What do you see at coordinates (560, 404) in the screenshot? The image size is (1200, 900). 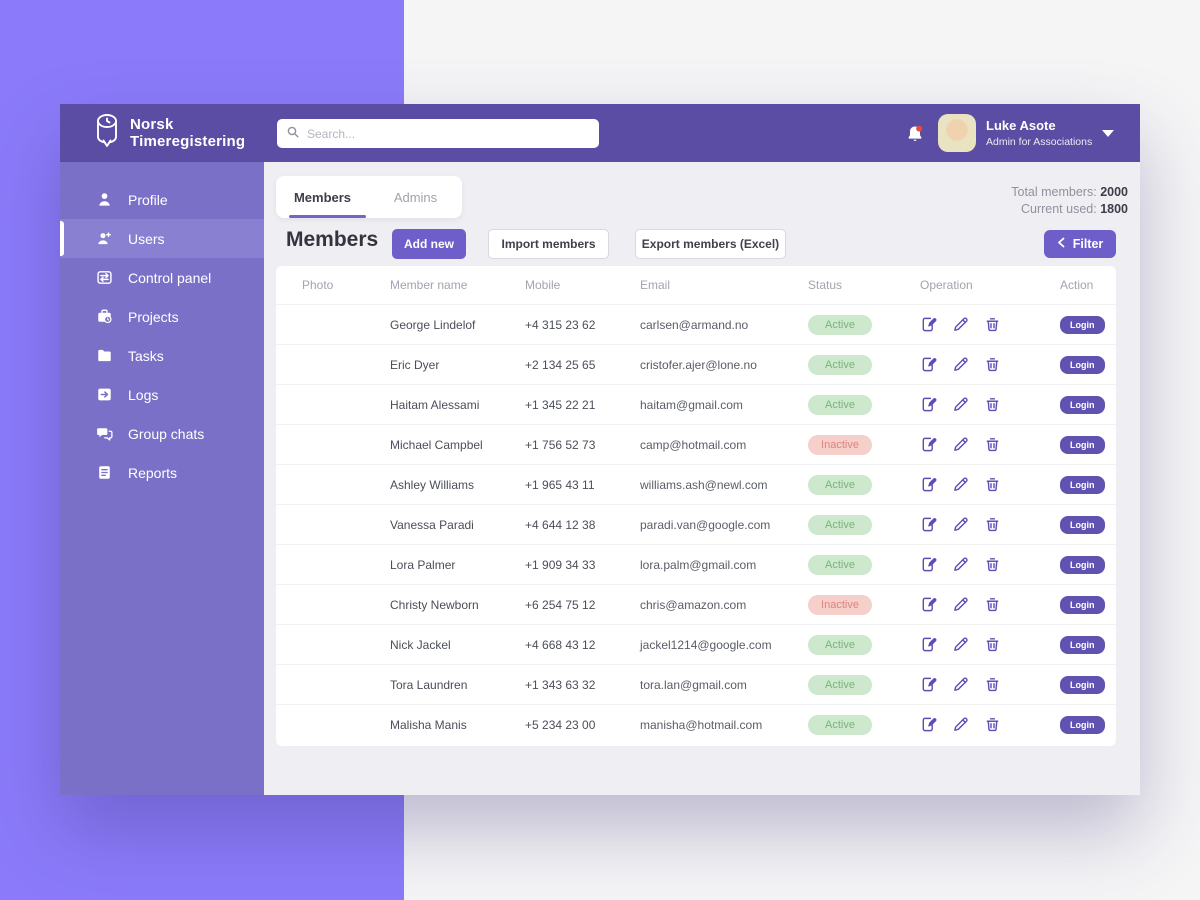 I see `member-mobile-cell: +1 345 22 21` at bounding box center [560, 404].